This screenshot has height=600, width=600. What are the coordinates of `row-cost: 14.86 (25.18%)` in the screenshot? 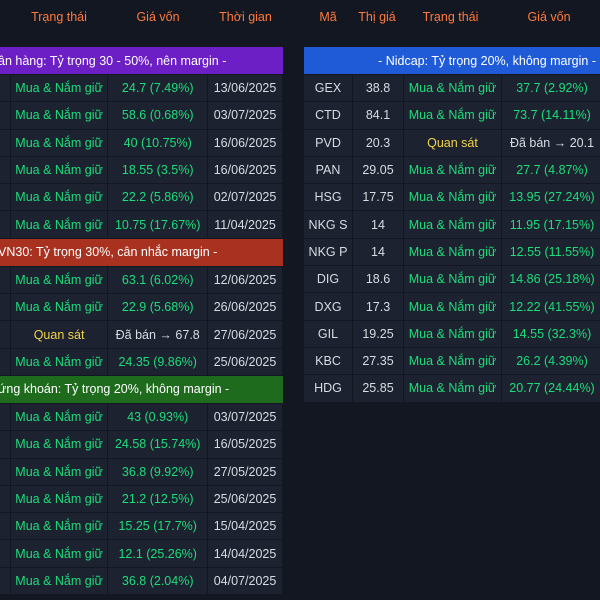 It's located at (551, 279).